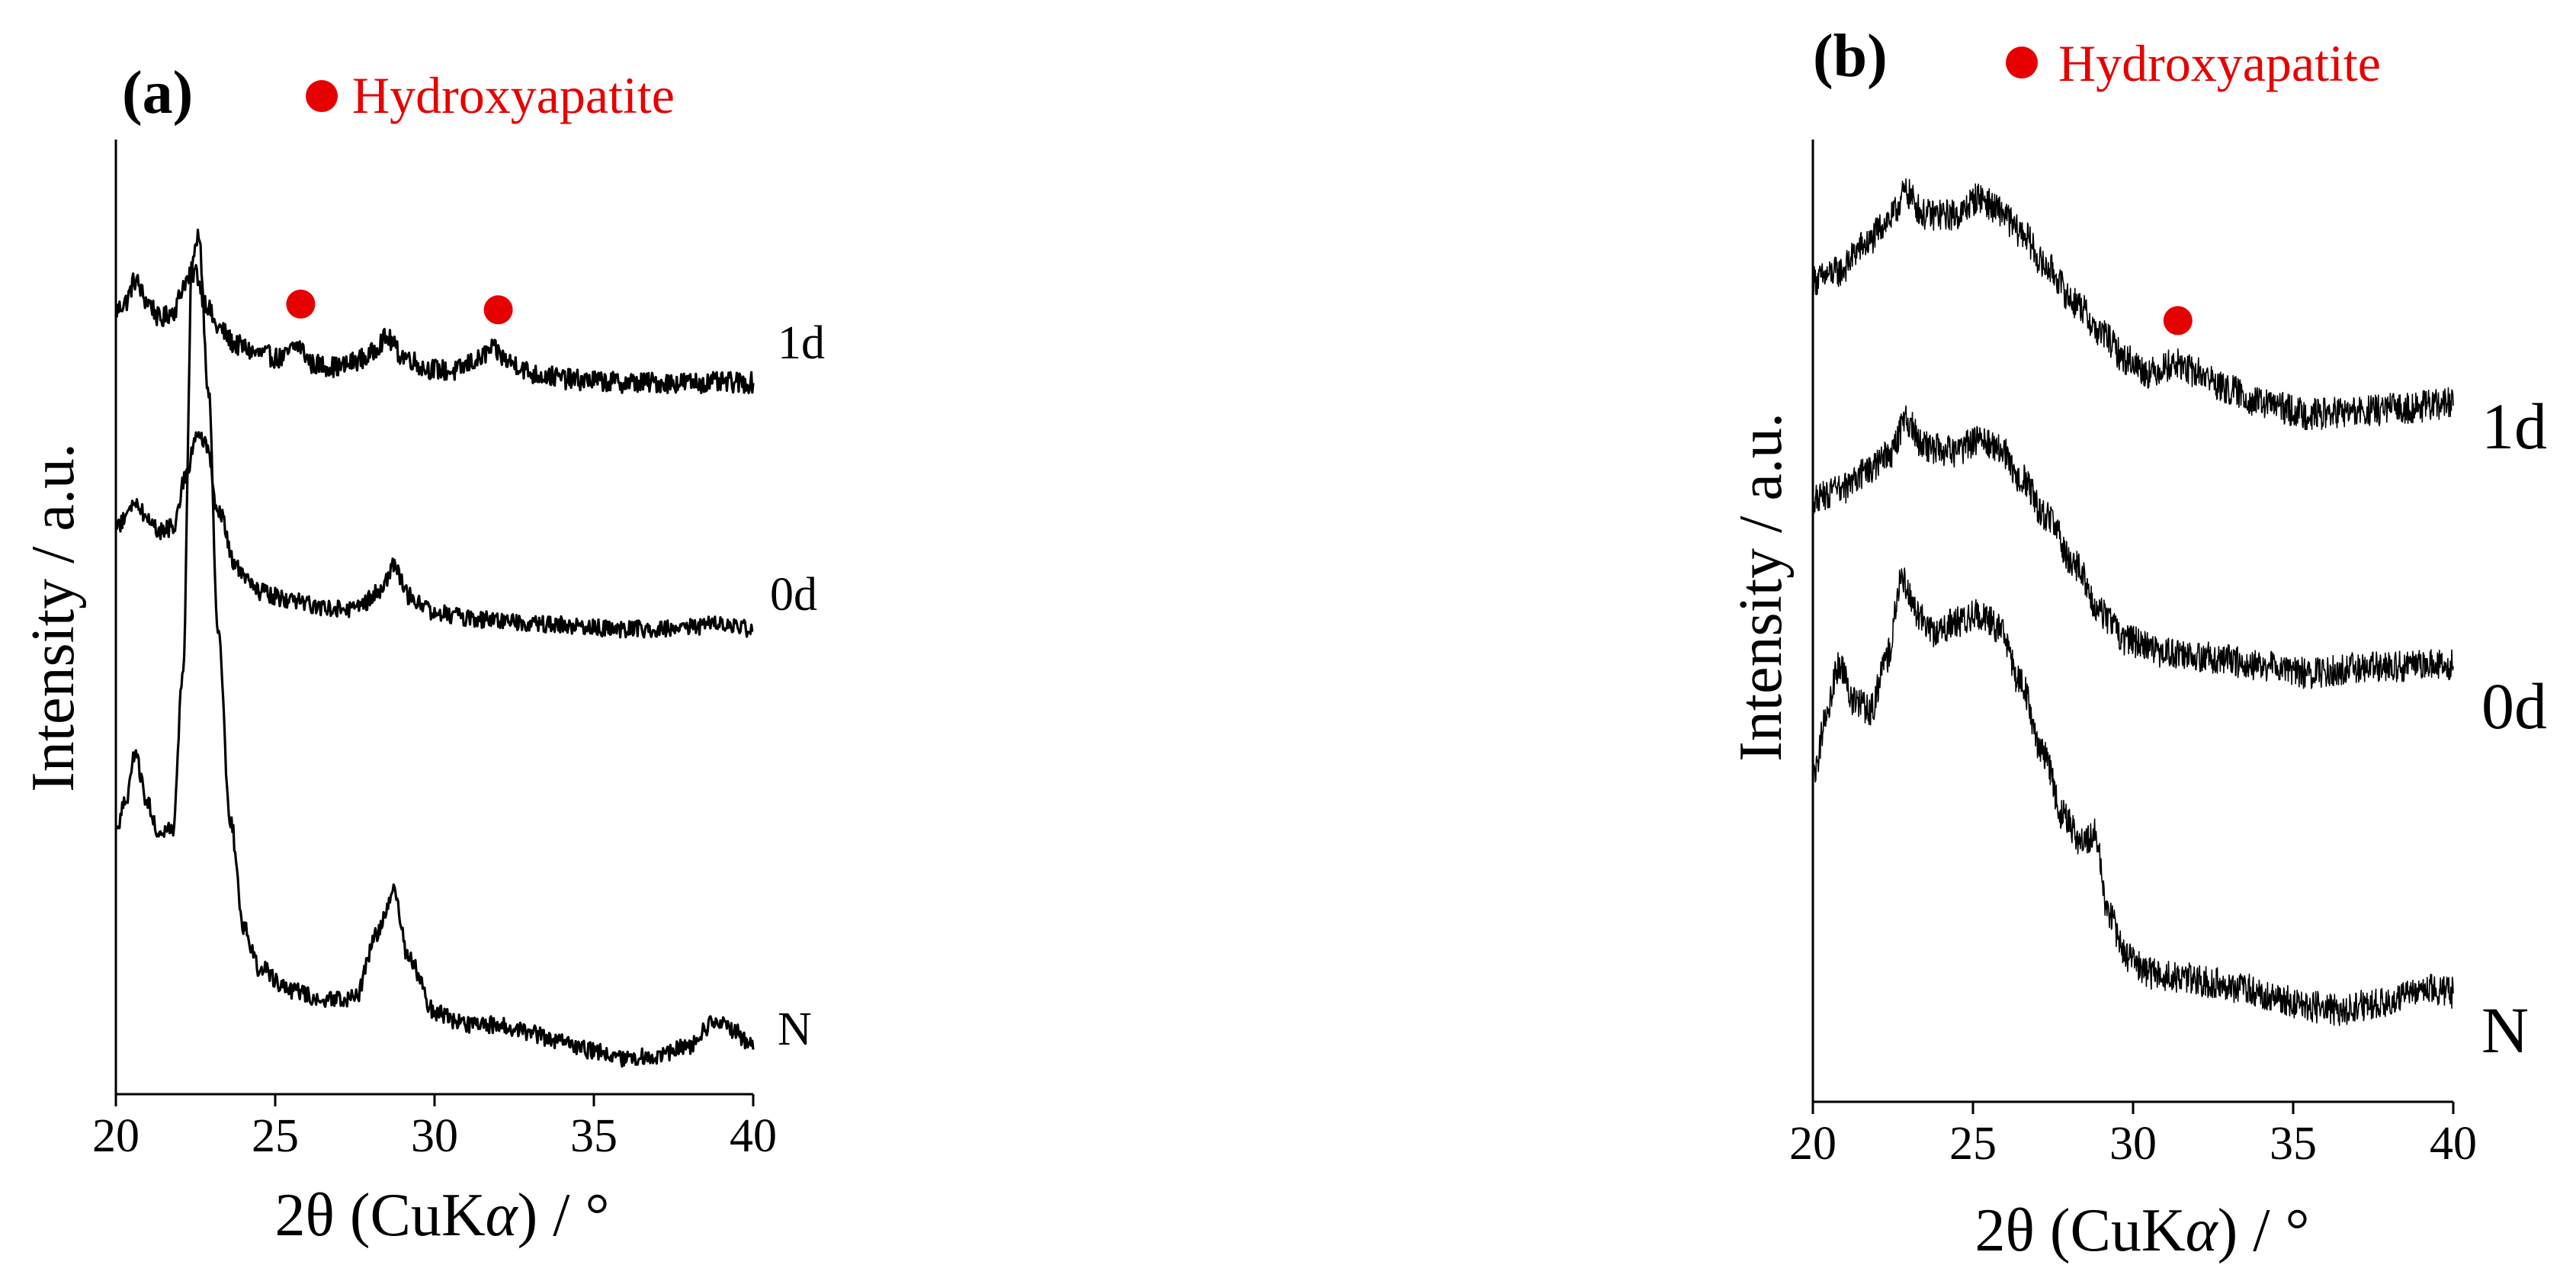 Image resolution: width=2576 pixels, height=1281 pixels. Describe the element at coordinates (1850, 56) in the screenshot. I see `panel-label: (b)` at that location.